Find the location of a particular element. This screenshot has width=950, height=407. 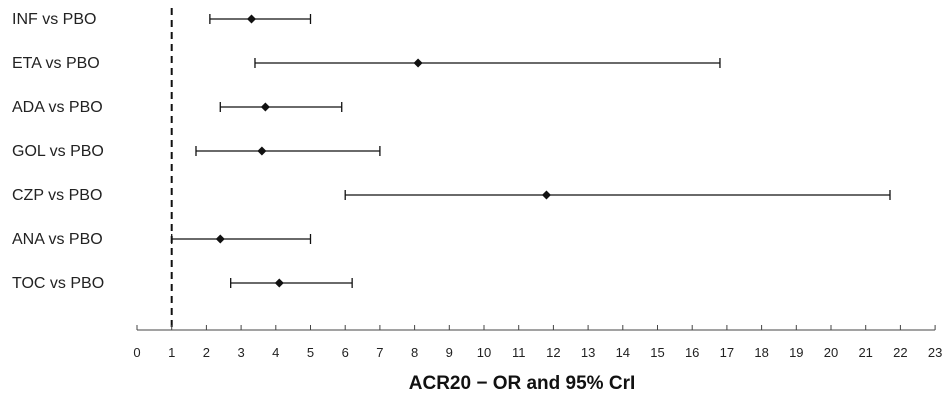

x-axis-title: ACR20 − OR and 95% CrI is located at coordinates (522, 383).